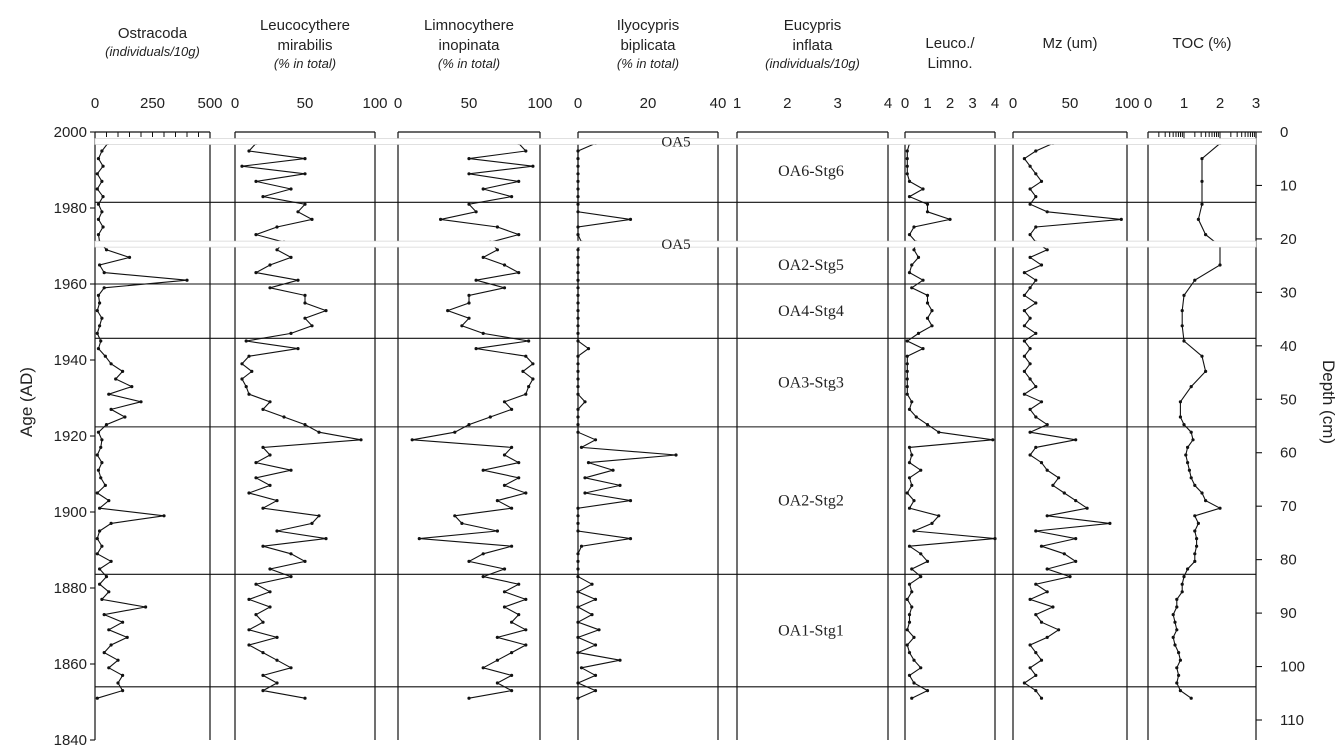 This screenshot has height=751, width=1336. Describe the element at coordinates (1288, 239) in the screenshot. I see `depth-tick-label: 20` at that location.